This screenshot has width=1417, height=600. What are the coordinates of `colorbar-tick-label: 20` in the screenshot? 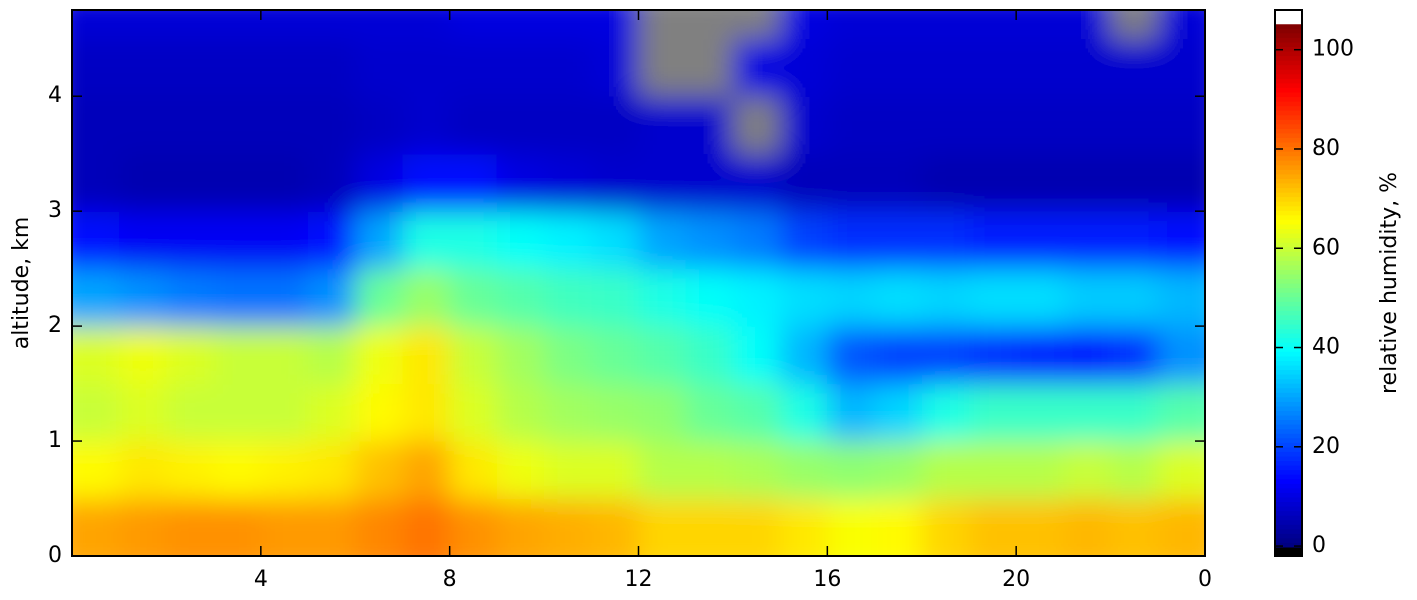 It's located at (1326, 446).